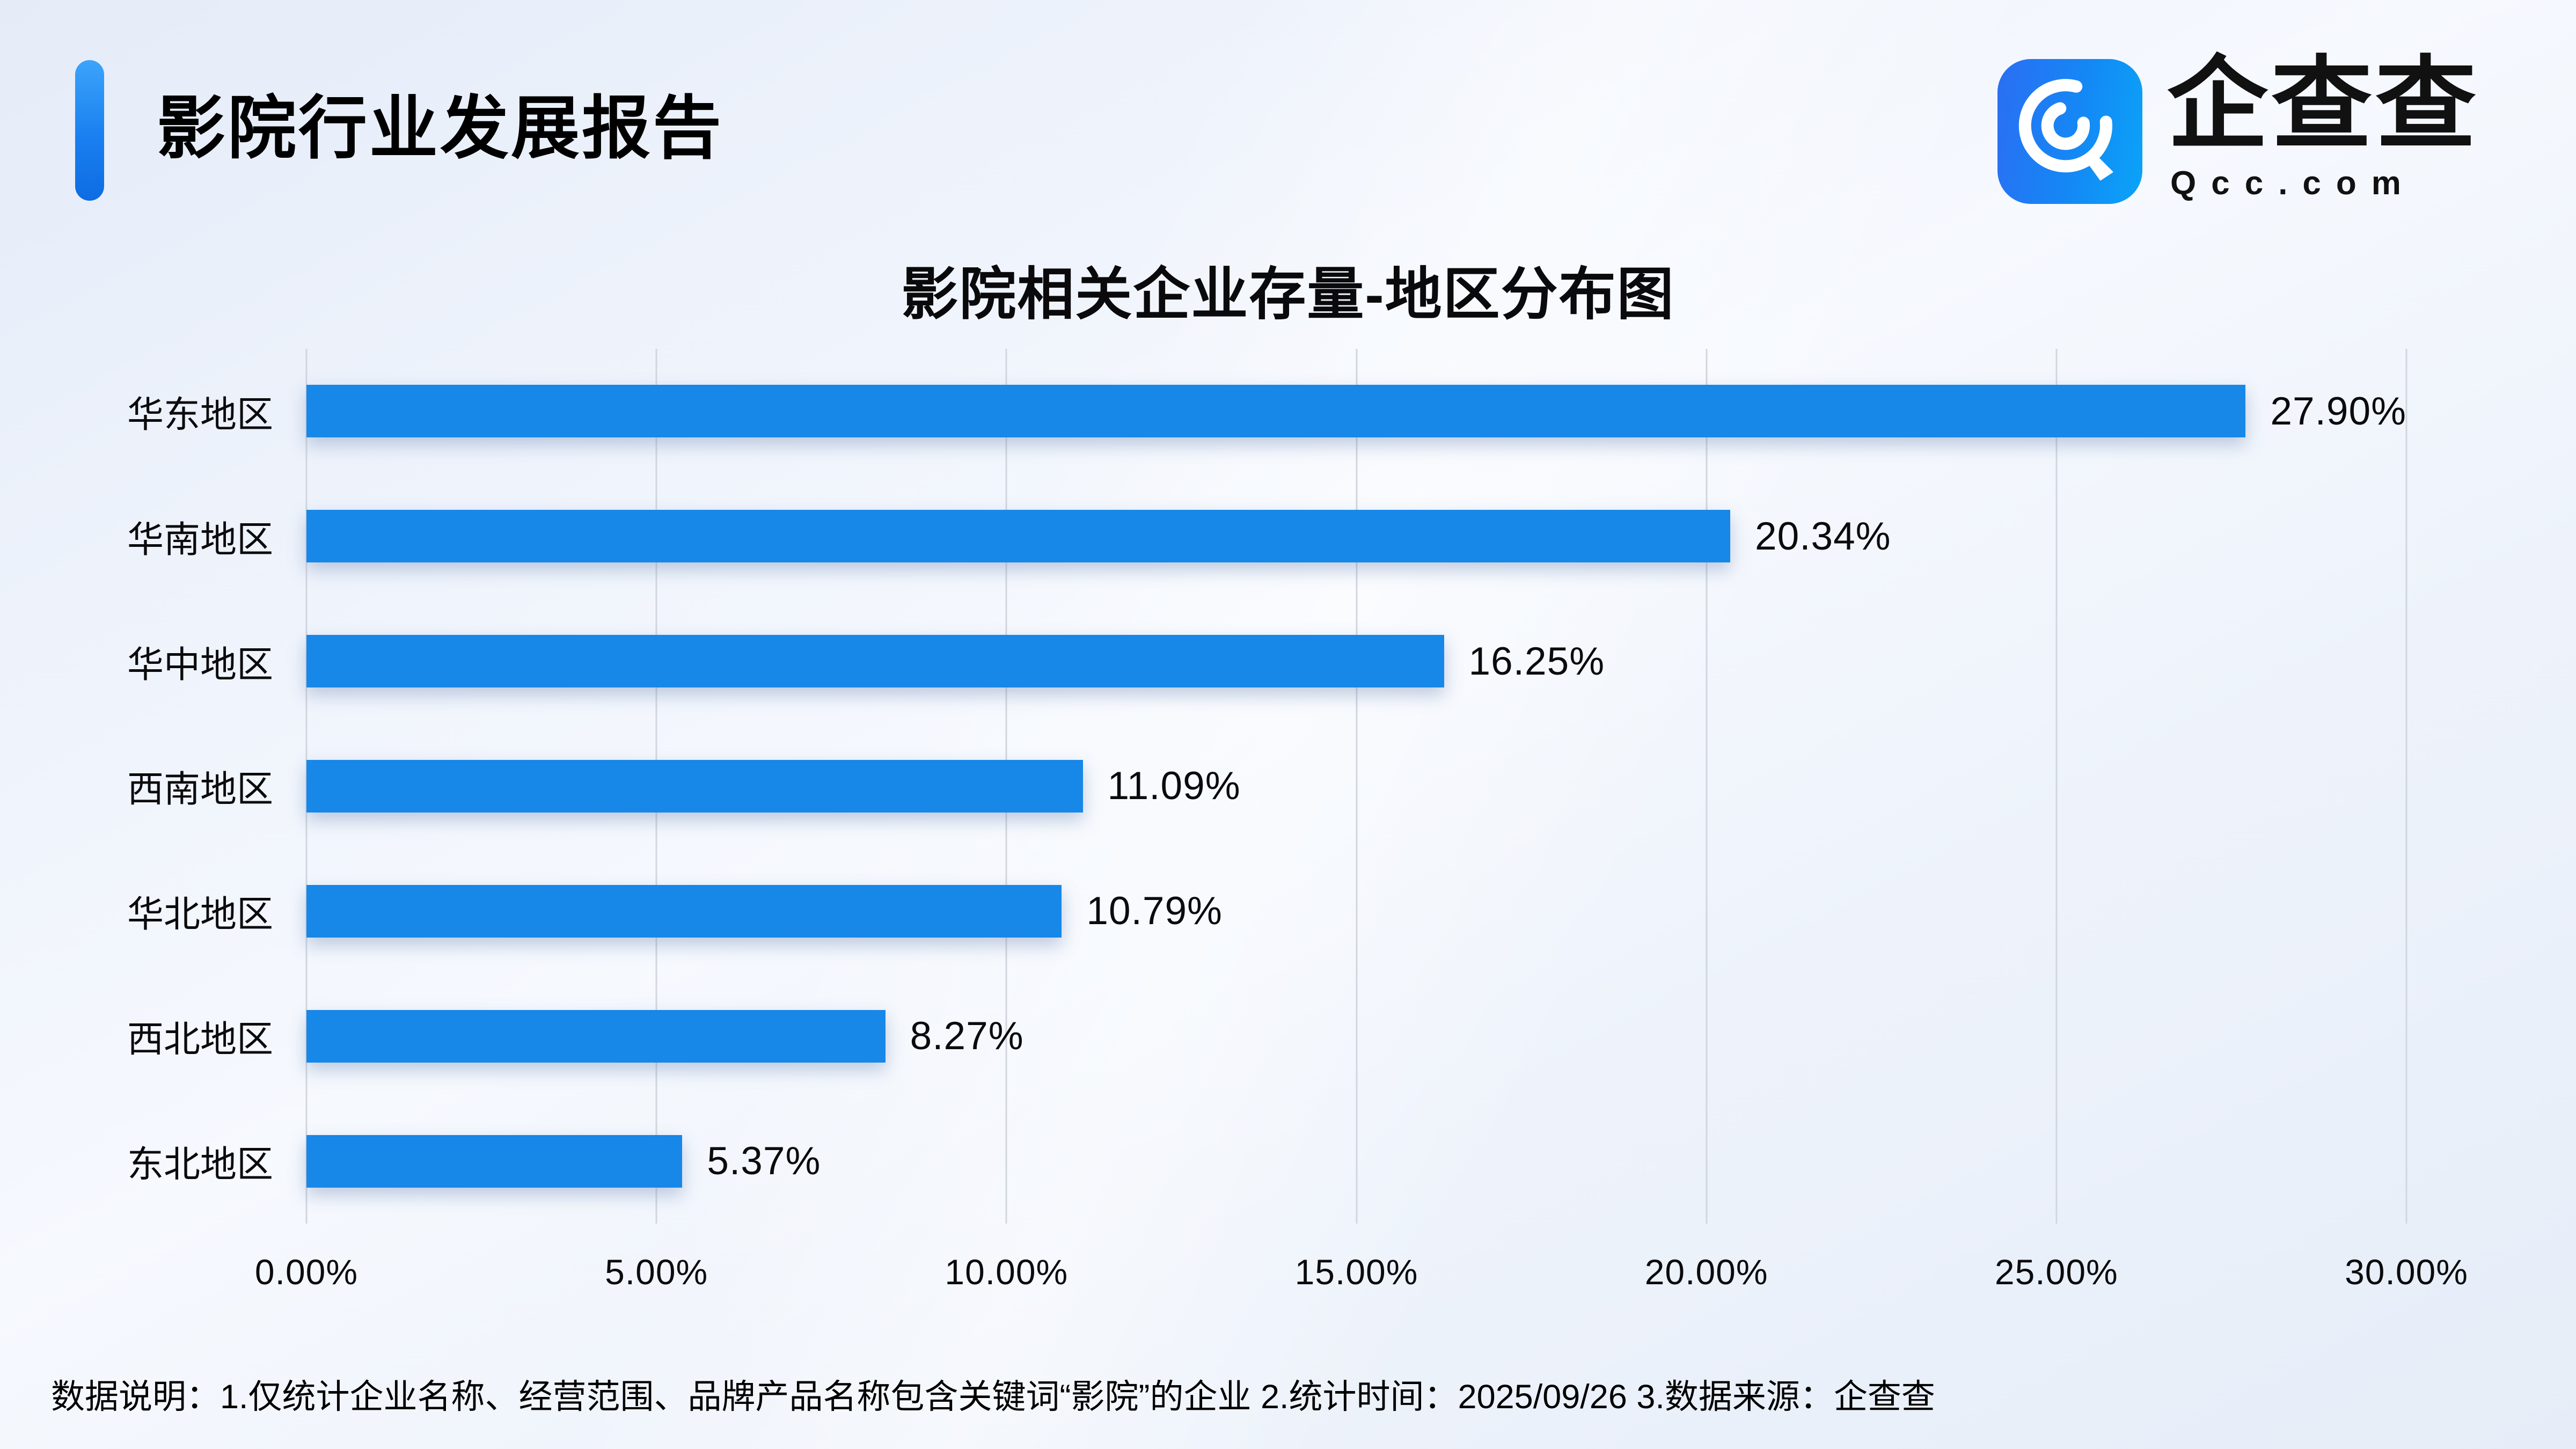  I want to click on bar-row: 华东地区 27.90%, so click(1266, 411).